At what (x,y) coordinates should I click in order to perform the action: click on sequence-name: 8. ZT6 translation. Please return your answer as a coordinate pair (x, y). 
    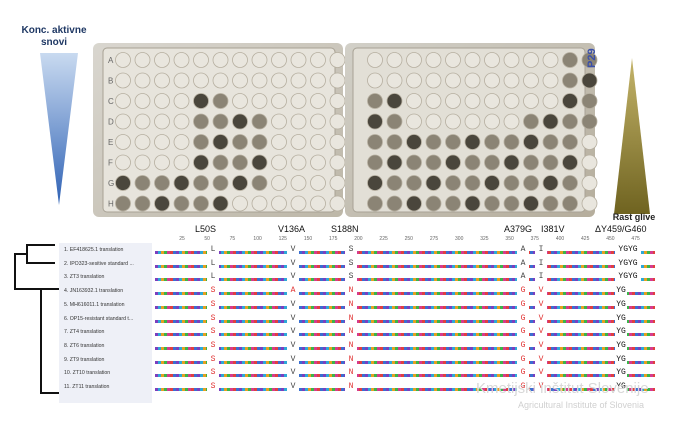
    Looking at the image, I should click on (84, 345).